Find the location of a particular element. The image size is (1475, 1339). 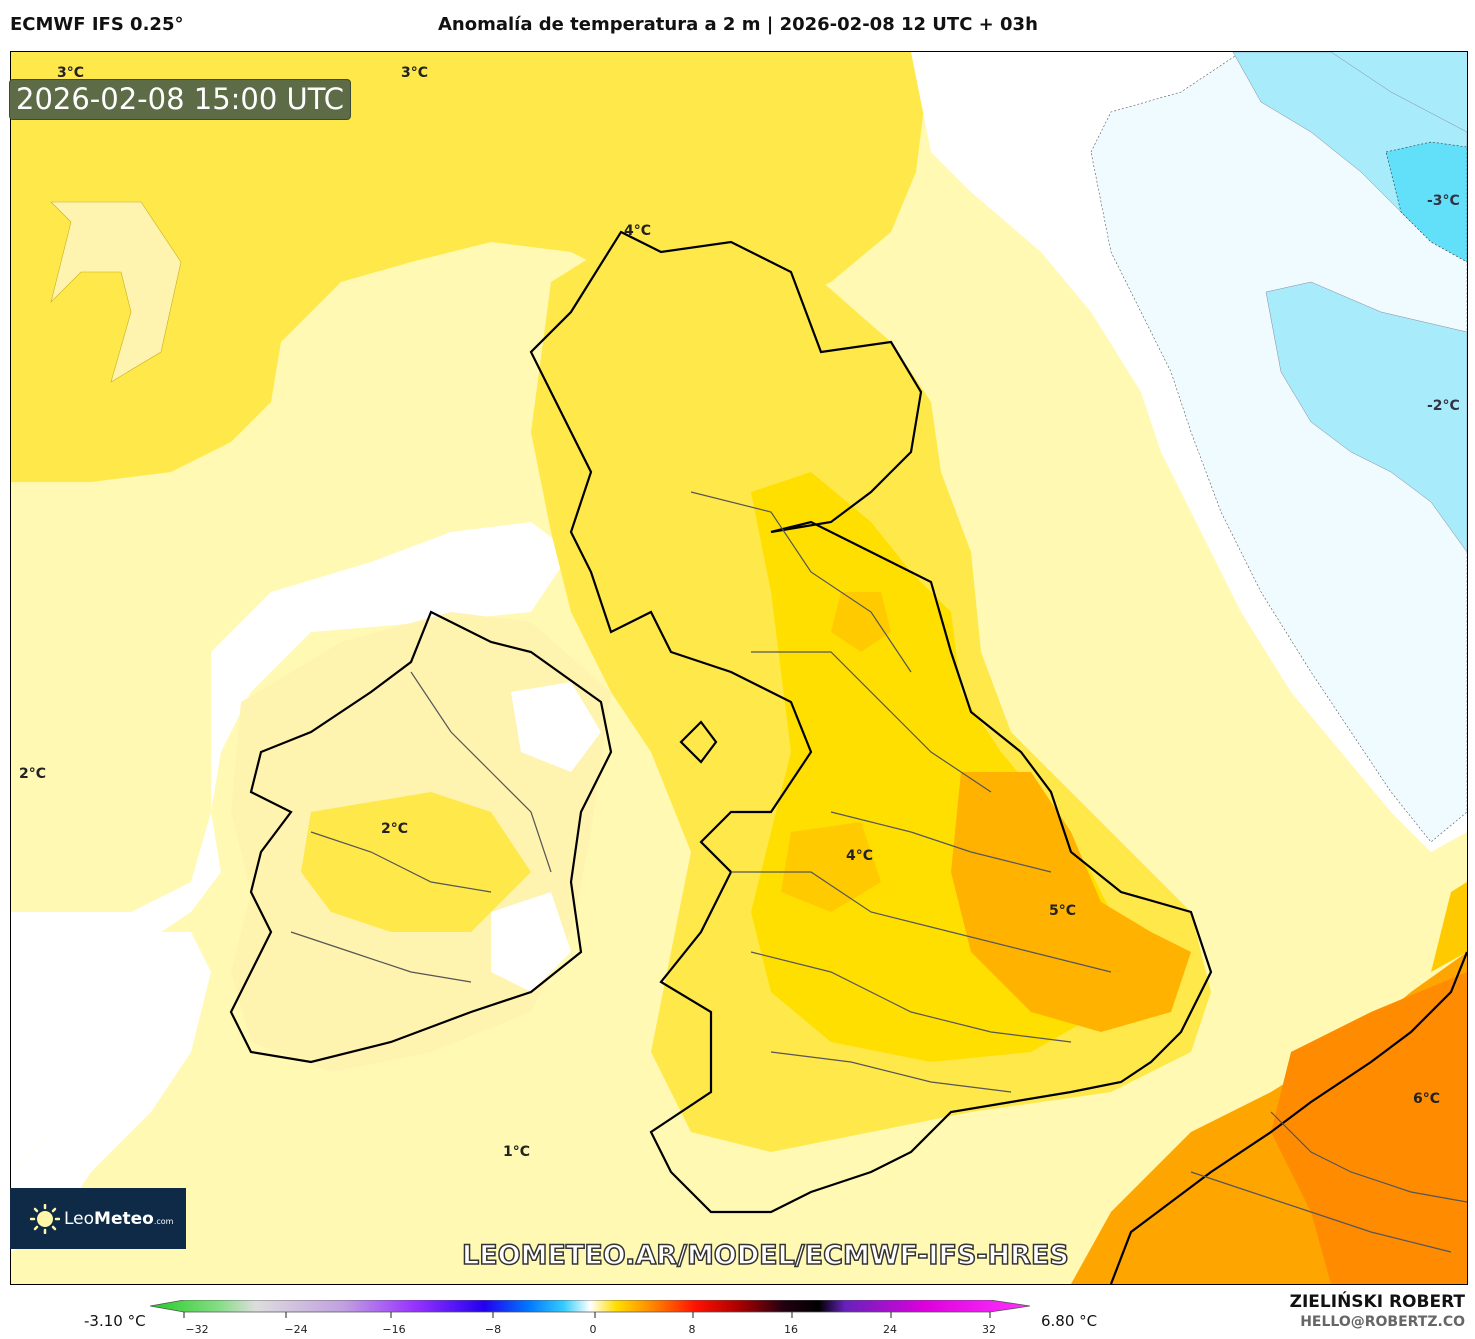

colorbar-tick: 32 is located at coordinates (989, 1329).